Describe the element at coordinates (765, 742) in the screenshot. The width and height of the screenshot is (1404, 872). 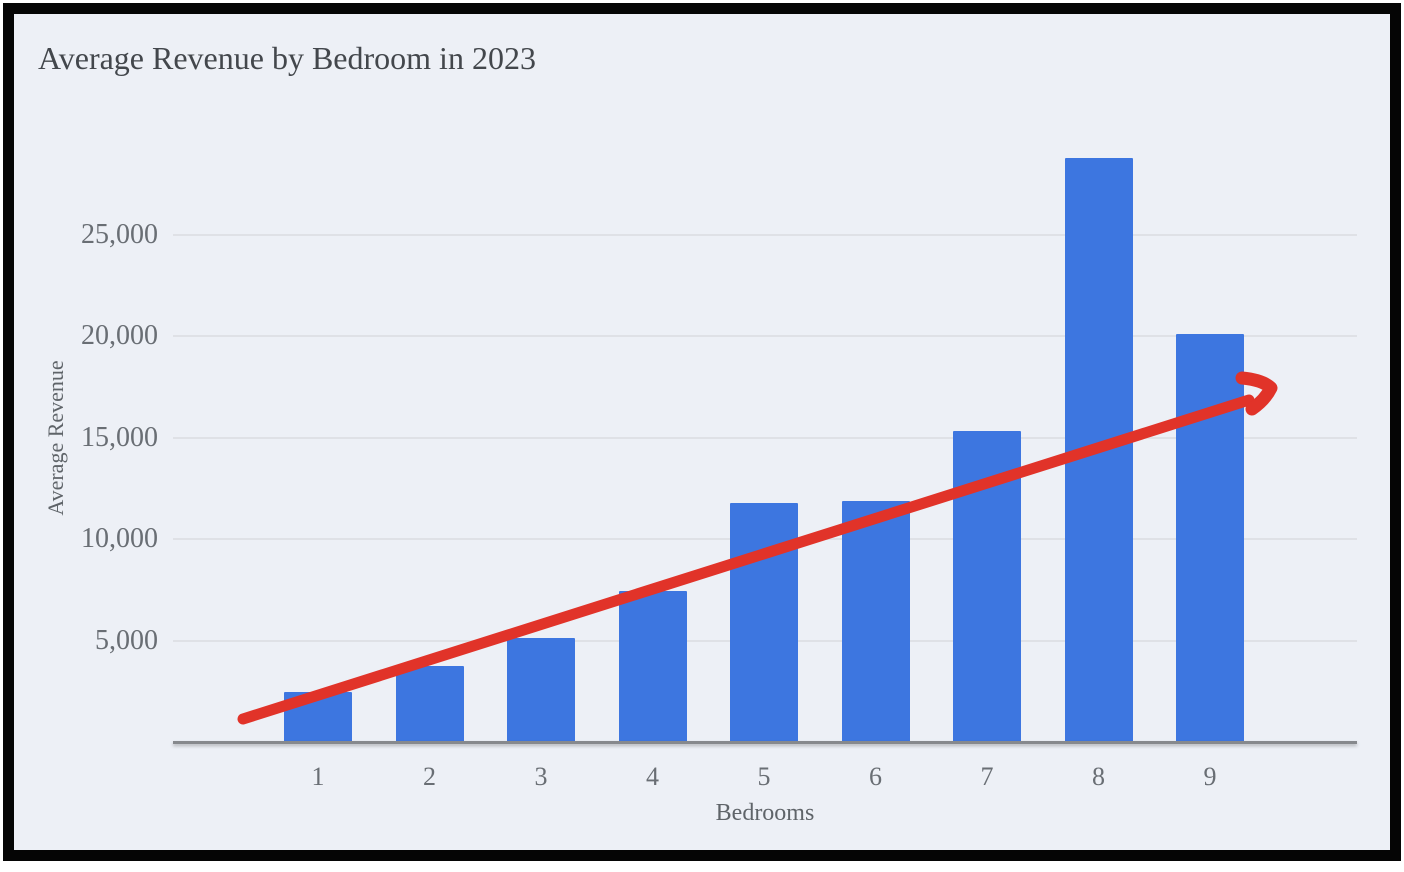
I see `x-axis-line` at that location.